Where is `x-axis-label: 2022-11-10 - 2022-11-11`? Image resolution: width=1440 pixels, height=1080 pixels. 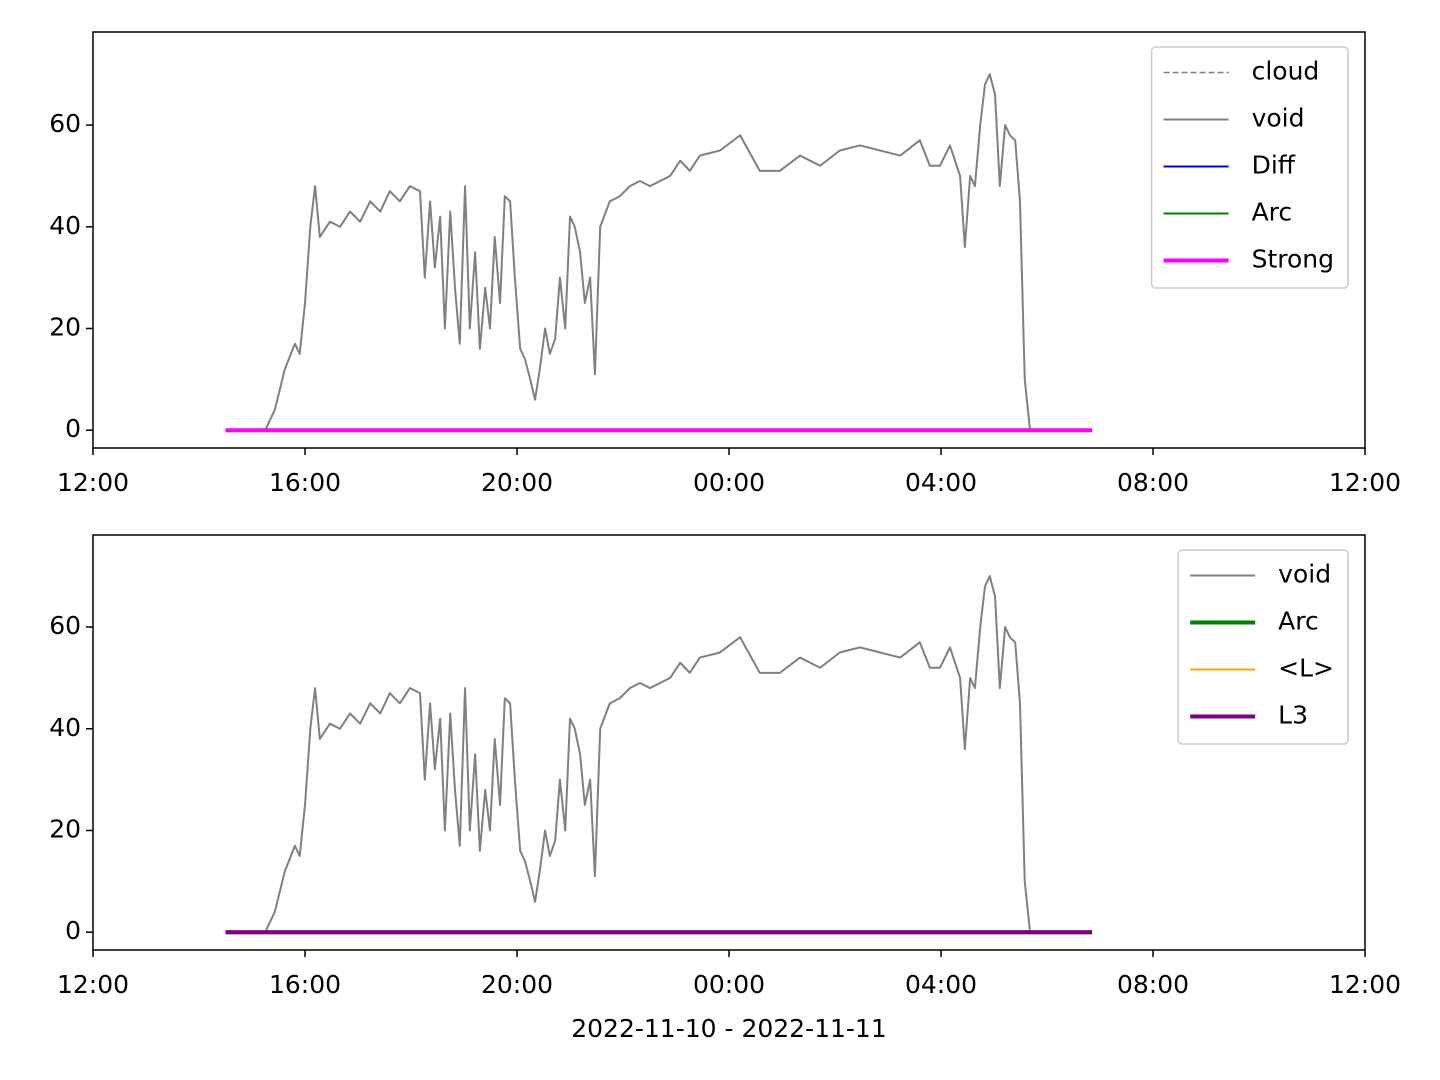 x-axis-label: 2022-11-10 - 2022-11-11 is located at coordinates (729, 1028).